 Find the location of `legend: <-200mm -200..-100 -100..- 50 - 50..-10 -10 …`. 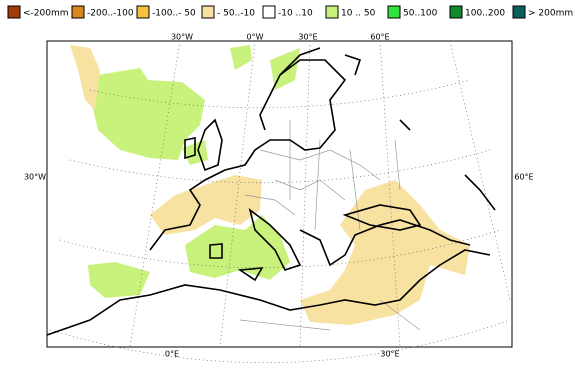

legend: <-200mm -200..-100 -100..- 50 - 50..-10 -10 … is located at coordinates (290, 12).